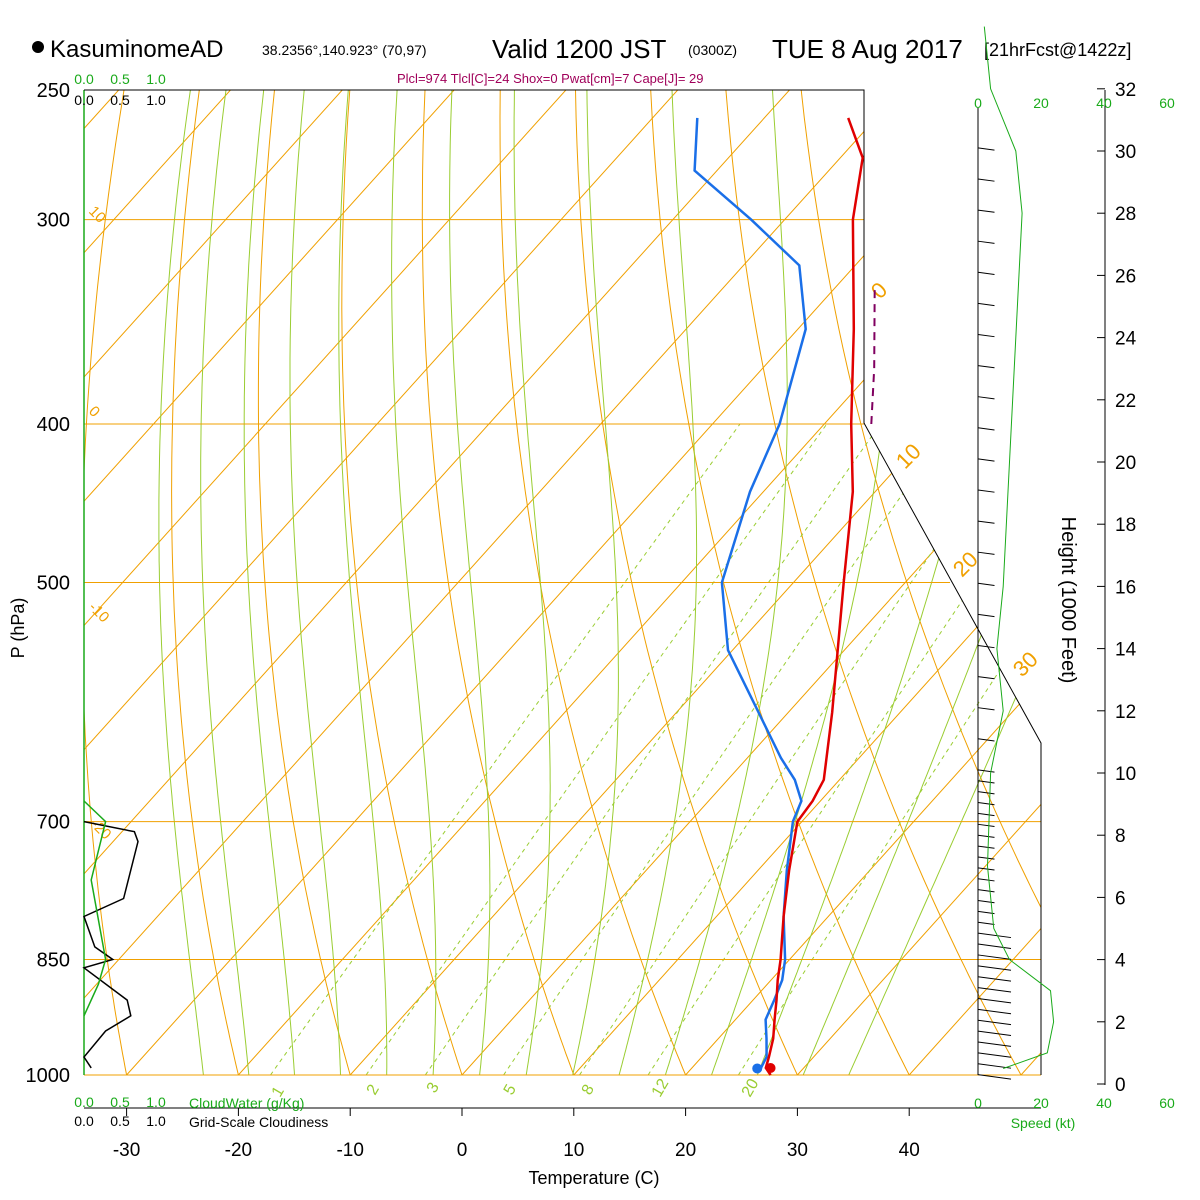 The height and width of the screenshot is (1200, 1200). What do you see at coordinates (1125, 214) in the screenshot?
I see `height-tick-label: 28` at bounding box center [1125, 214].